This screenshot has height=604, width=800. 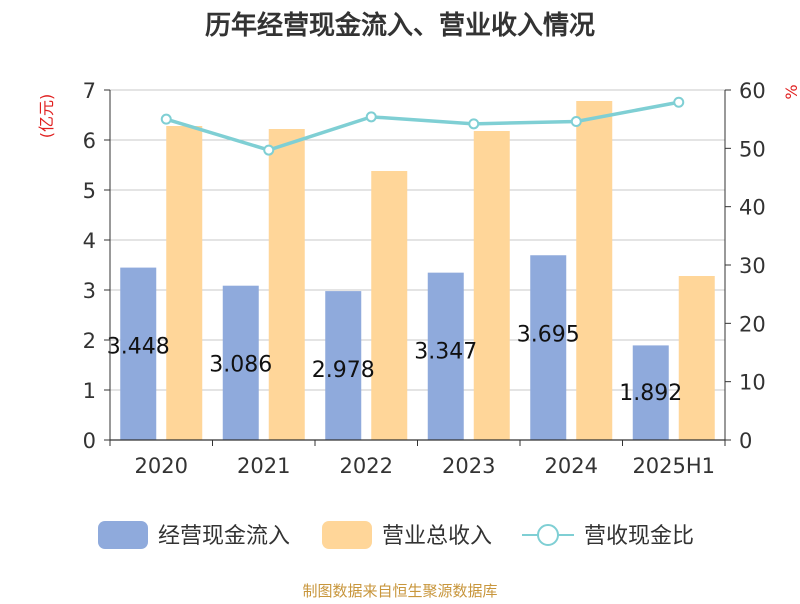 I want to click on legend-label: 营收现金比, so click(x=639, y=536).